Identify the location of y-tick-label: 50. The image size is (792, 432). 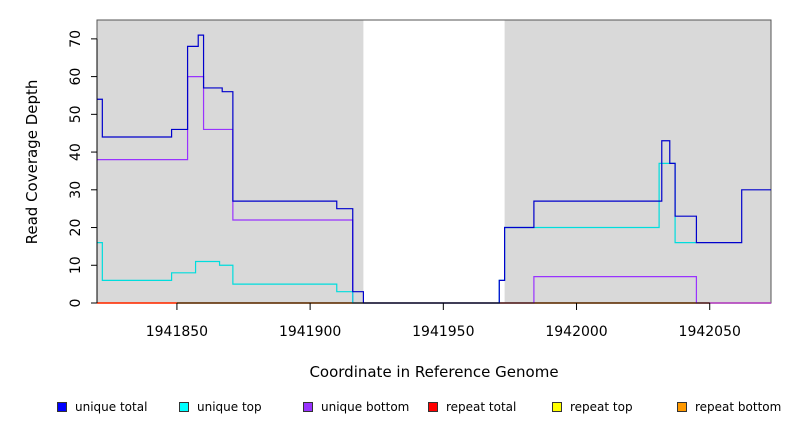
(76, 114).